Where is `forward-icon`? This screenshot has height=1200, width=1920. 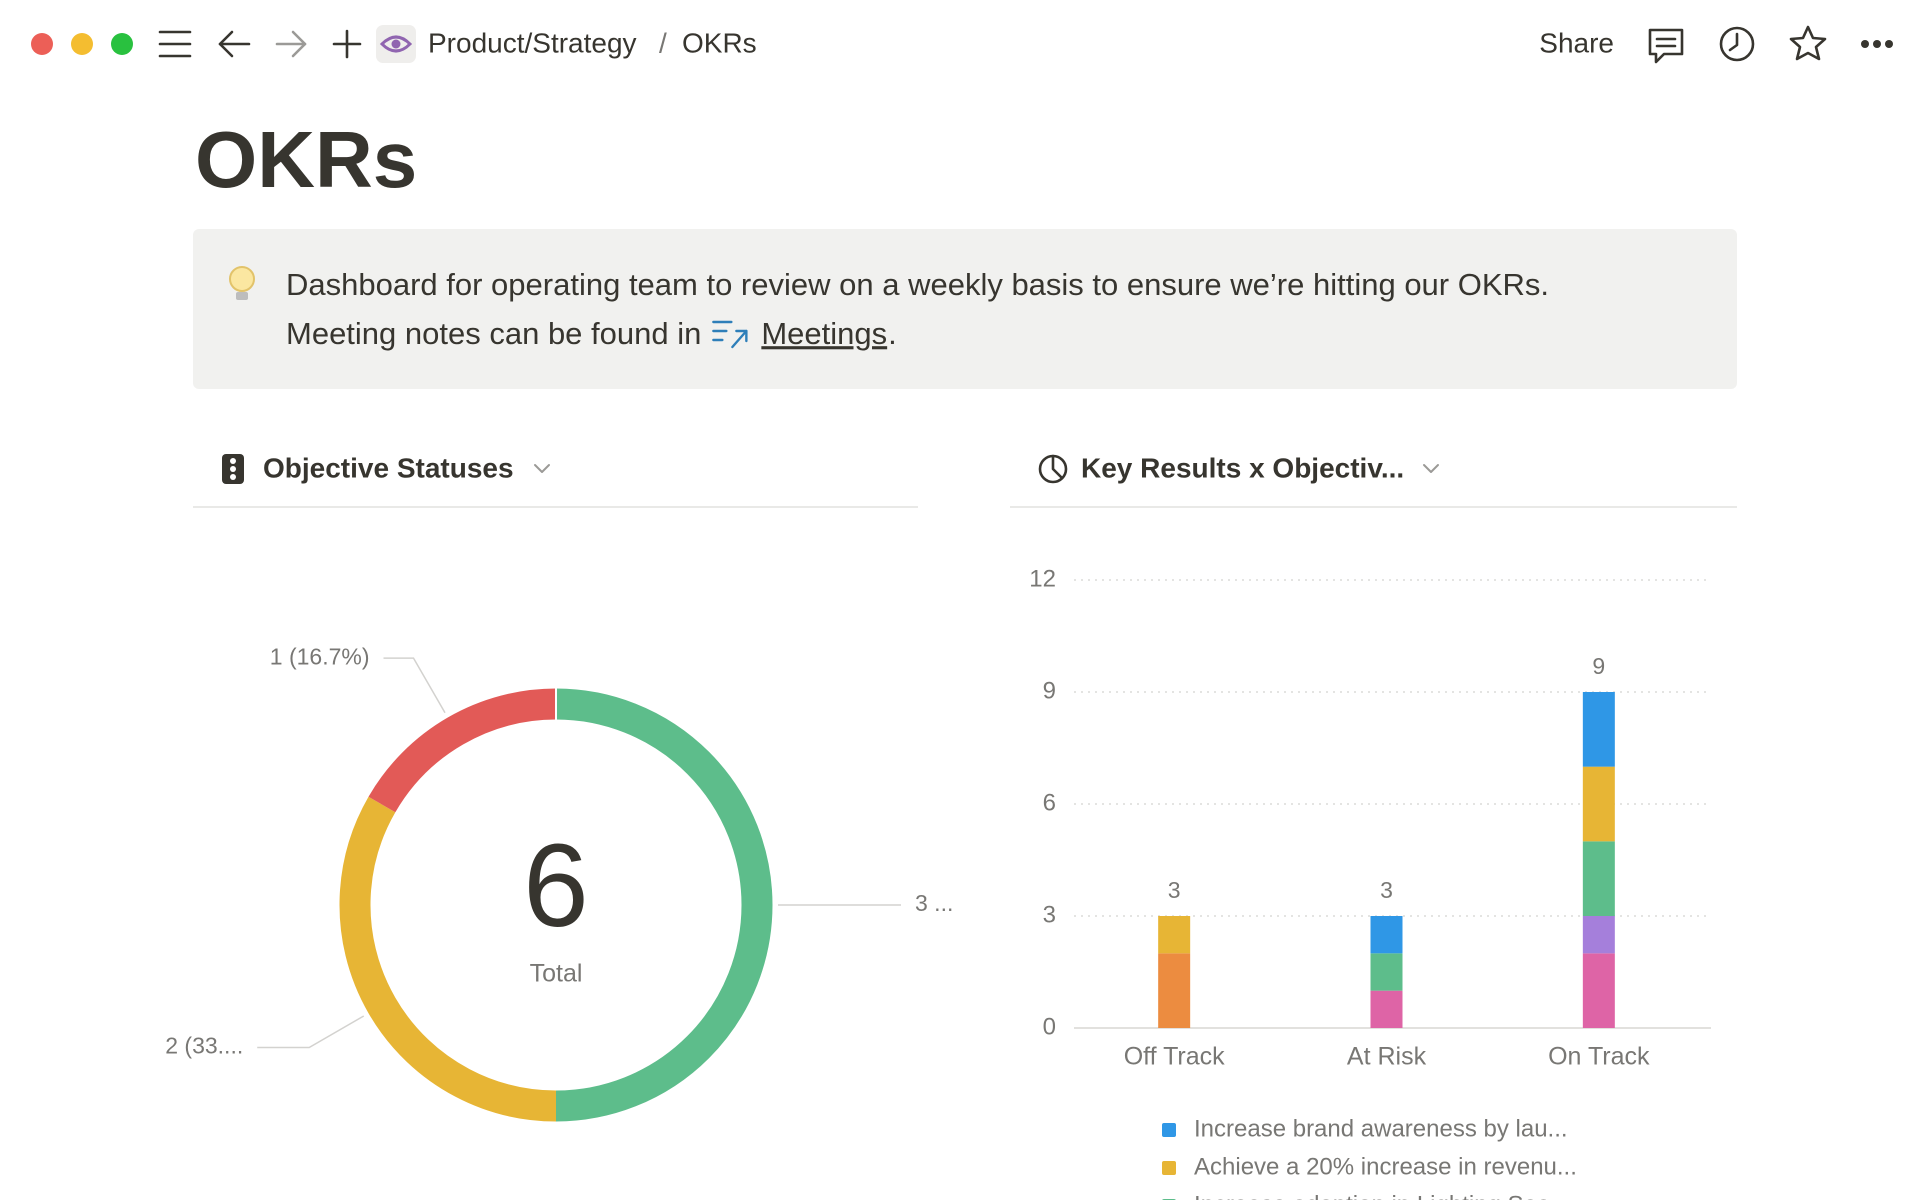 forward-icon is located at coordinates (291, 44).